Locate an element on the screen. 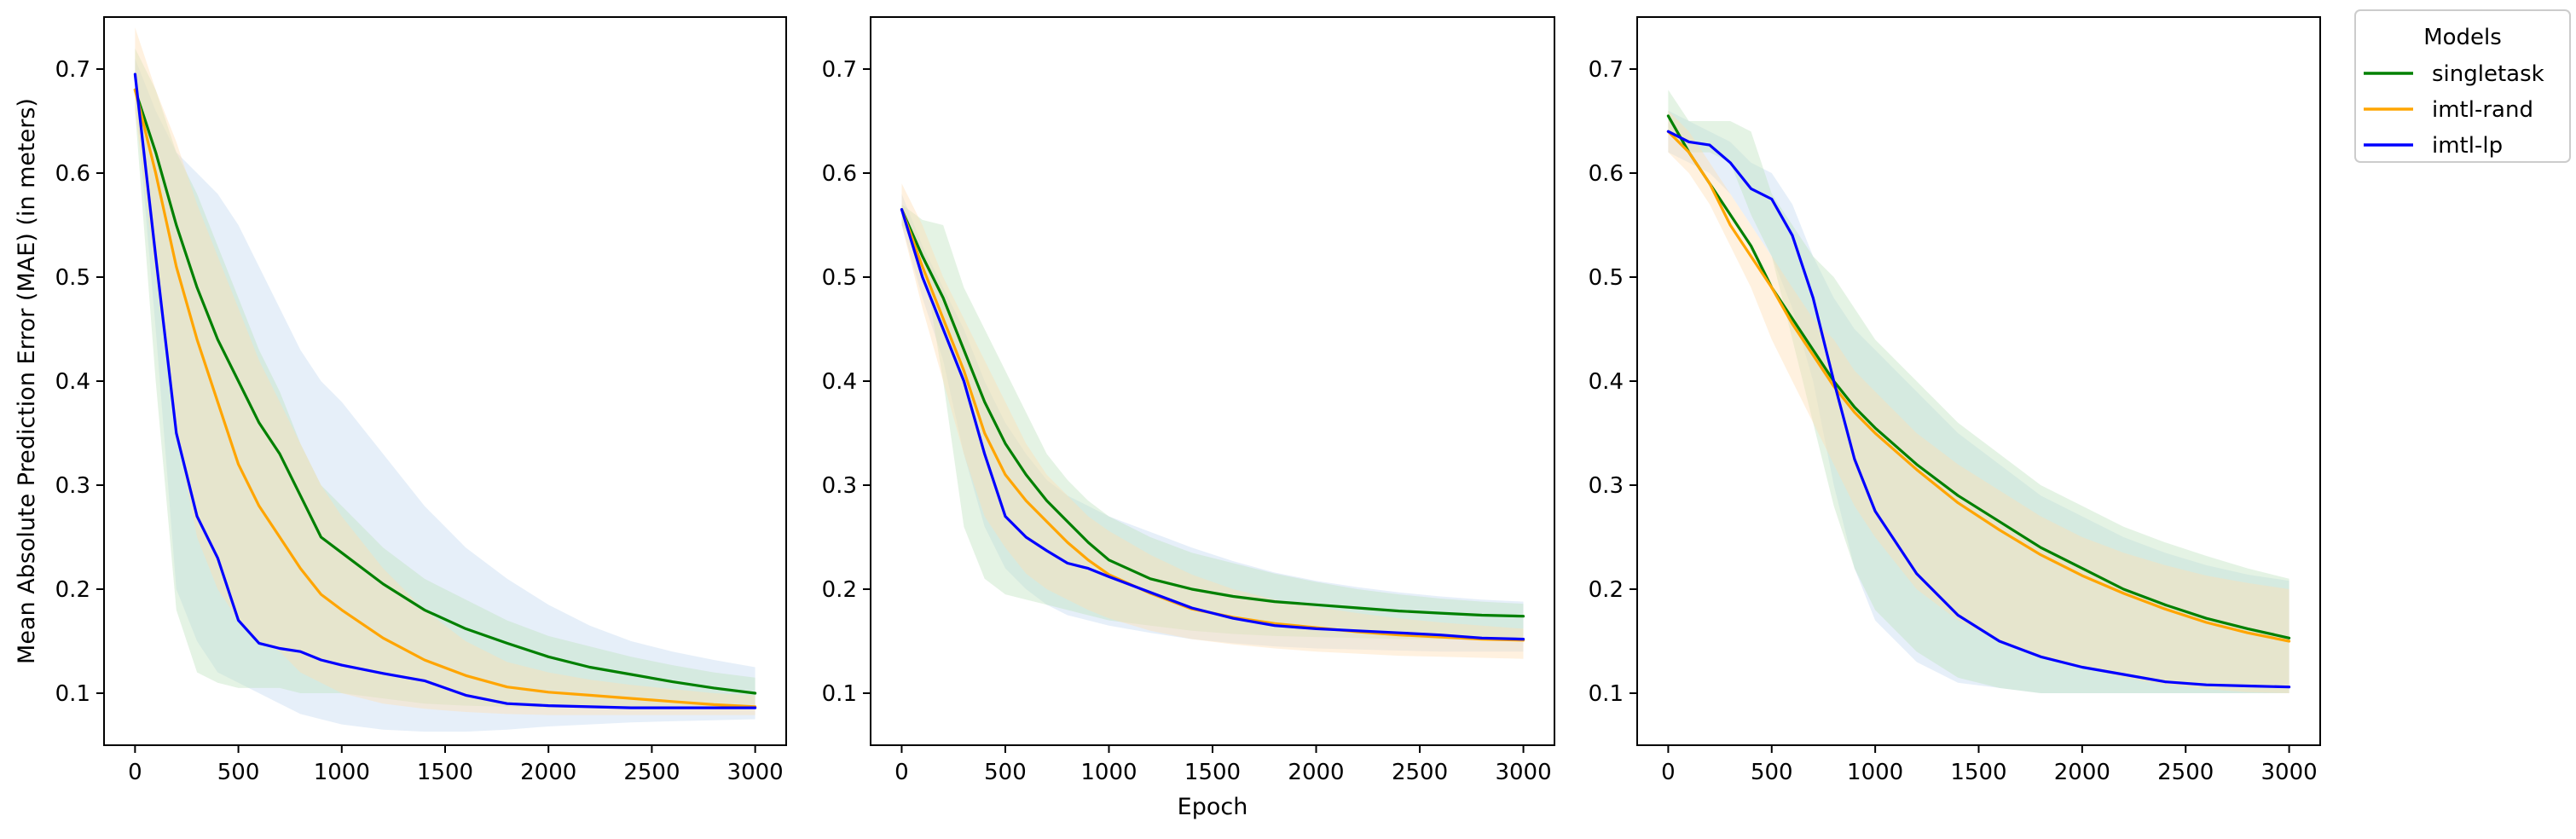 The height and width of the screenshot is (839, 2576). legend: Models singletask imtl-rand imtl-lp is located at coordinates (2463, 86).